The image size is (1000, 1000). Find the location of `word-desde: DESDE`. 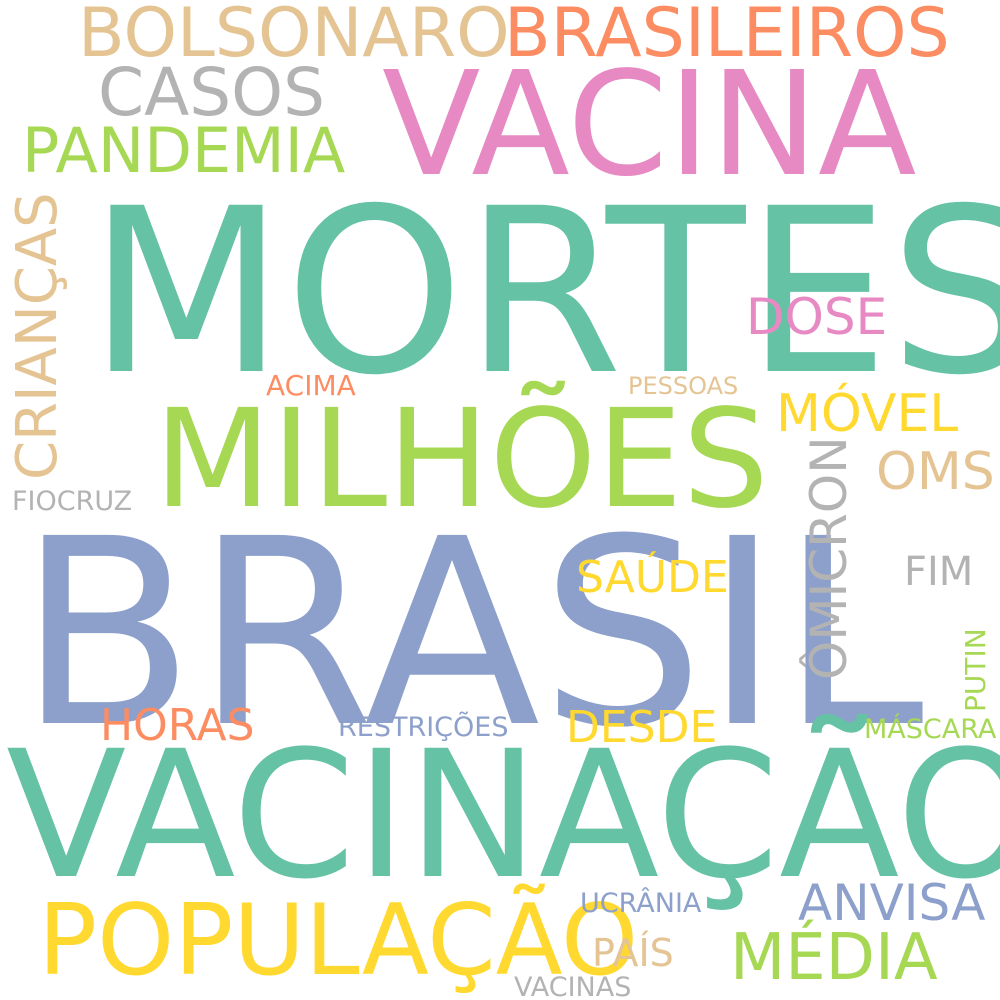

word-desde: DESDE is located at coordinates (642, 727).